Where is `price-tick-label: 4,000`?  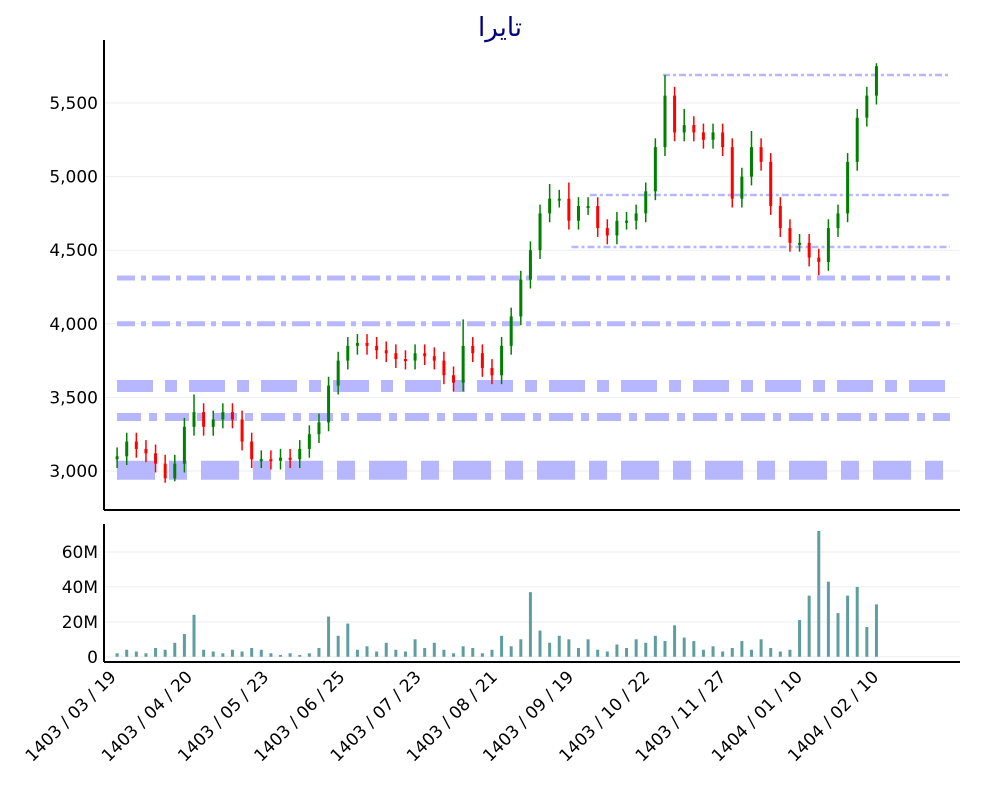 price-tick-label: 4,000 is located at coordinates (73, 325).